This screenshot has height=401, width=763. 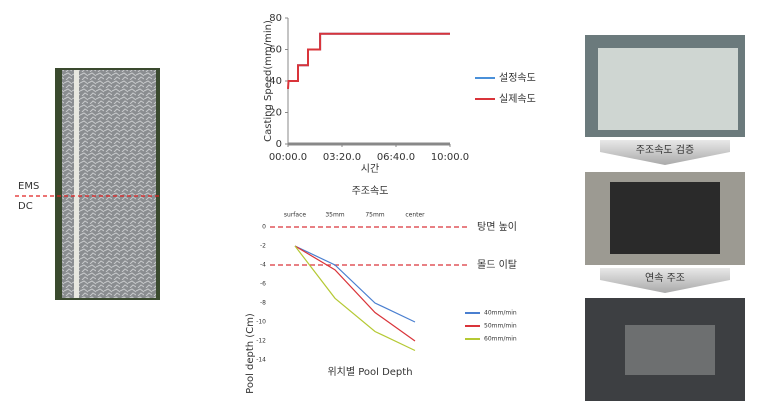 What do you see at coordinates (497, 227) in the screenshot?
I see `reference-label: 탕면 높이` at bounding box center [497, 227].